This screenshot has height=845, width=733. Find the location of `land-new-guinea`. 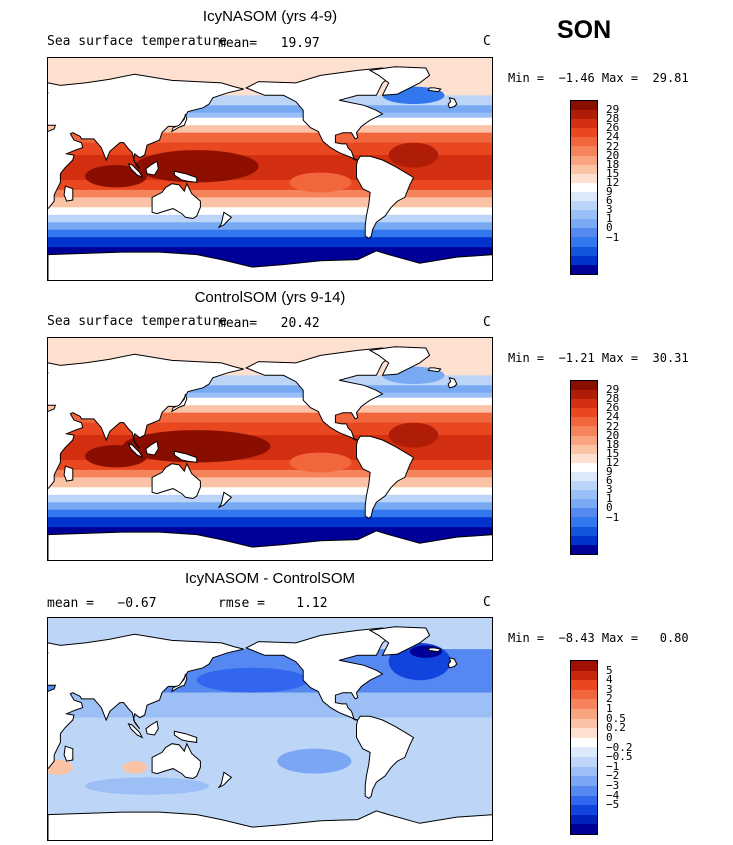

land-new-guinea is located at coordinates (185, 736).